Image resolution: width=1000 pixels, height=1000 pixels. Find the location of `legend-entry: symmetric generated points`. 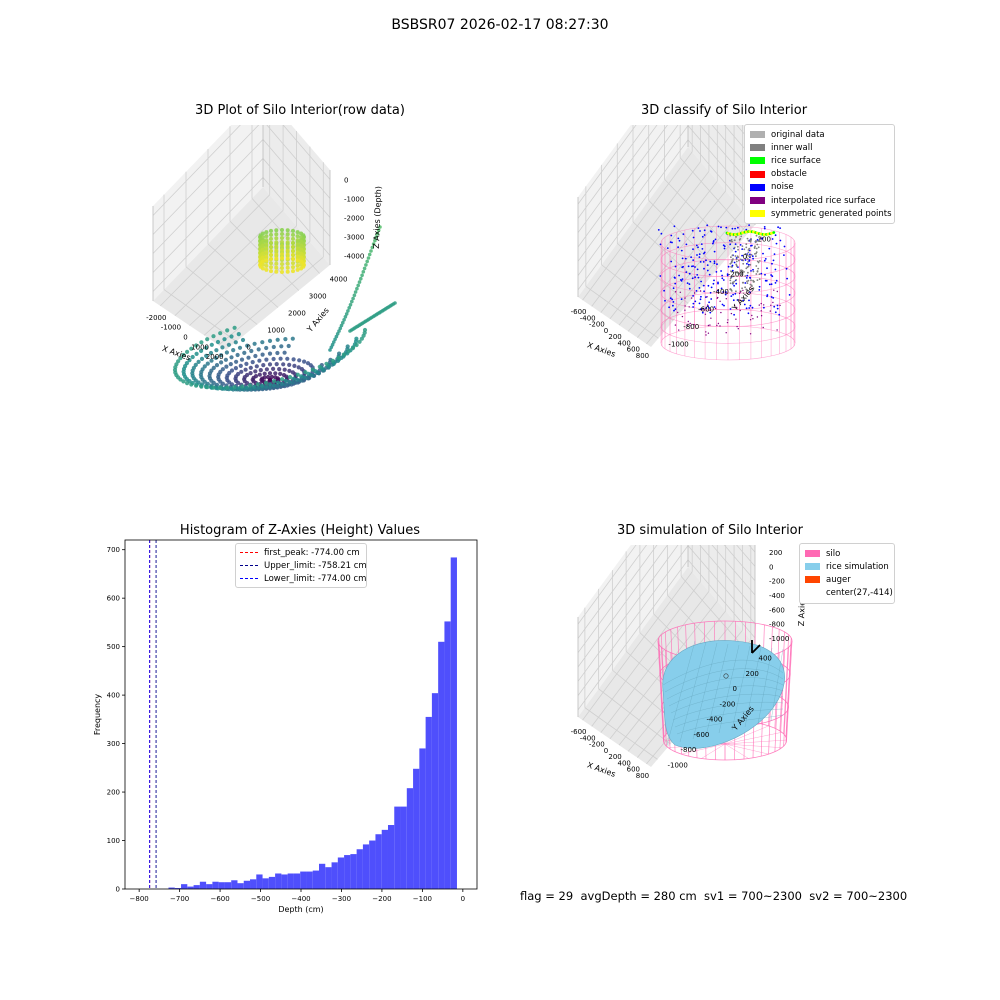

legend-entry: symmetric generated points is located at coordinates (819, 213).